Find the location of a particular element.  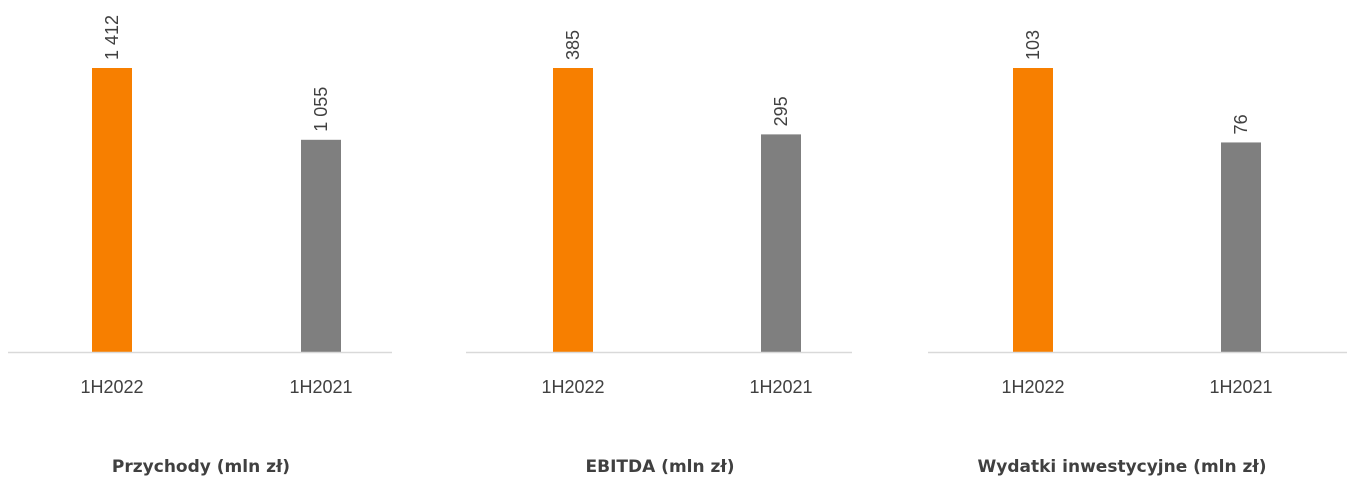

data-label: 103 is located at coordinates (1033, 45).